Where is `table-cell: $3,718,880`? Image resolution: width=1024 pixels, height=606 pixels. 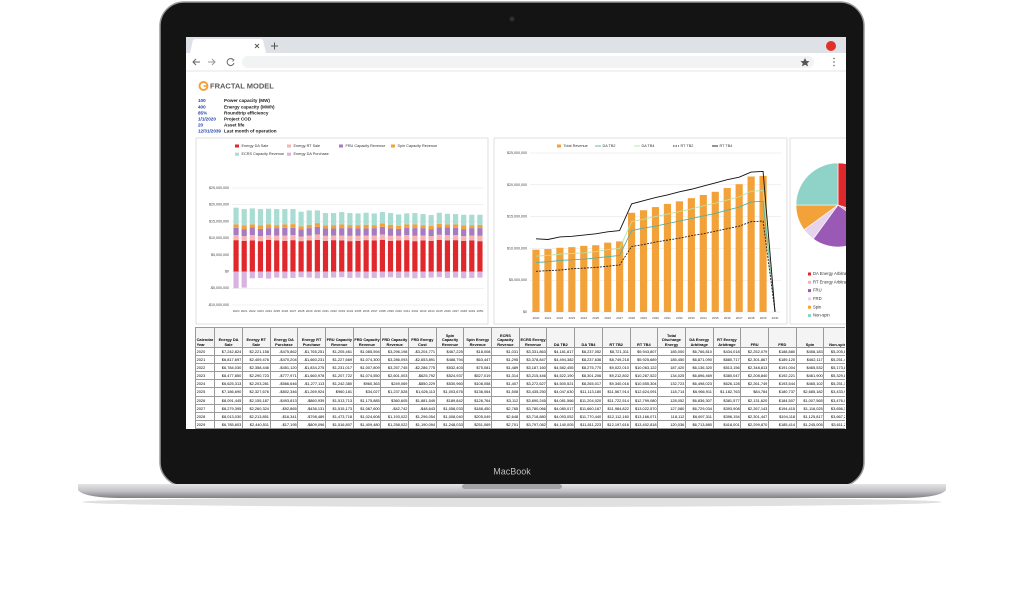 table-cell: $3,718,880 is located at coordinates (533, 416).